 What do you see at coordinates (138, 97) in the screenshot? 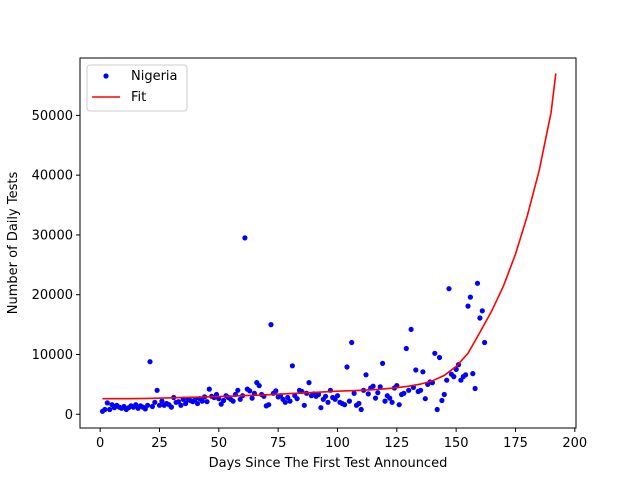
I see `legend-label-fit: Fit` at bounding box center [138, 97].